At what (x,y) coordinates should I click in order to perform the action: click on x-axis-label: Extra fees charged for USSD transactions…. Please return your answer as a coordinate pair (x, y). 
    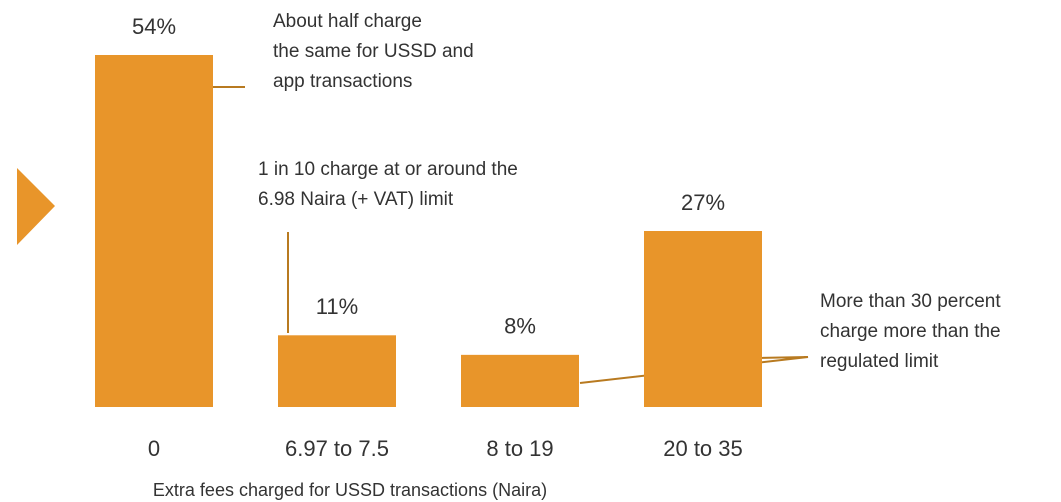
    Looking at the image, I should click on (350, 490).